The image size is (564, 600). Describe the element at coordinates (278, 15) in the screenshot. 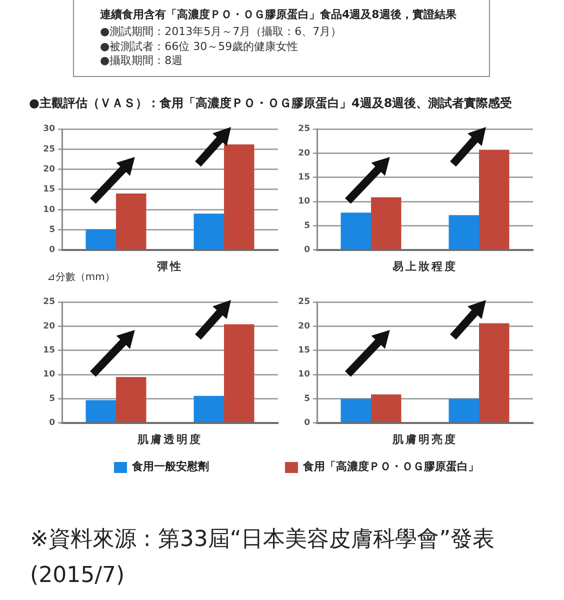

I see `chart-title: 連續食用含有「高濃度ＰＯ・ＯＧ膠原蛋白」食品4週及8週後，實證結果` at that location.